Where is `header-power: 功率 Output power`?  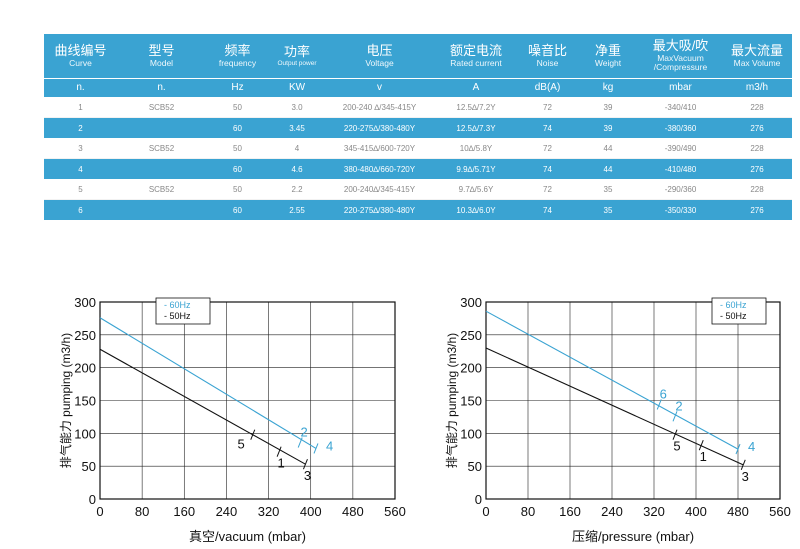 header-power: 功率 Output power is located at coordinates (297, 56).